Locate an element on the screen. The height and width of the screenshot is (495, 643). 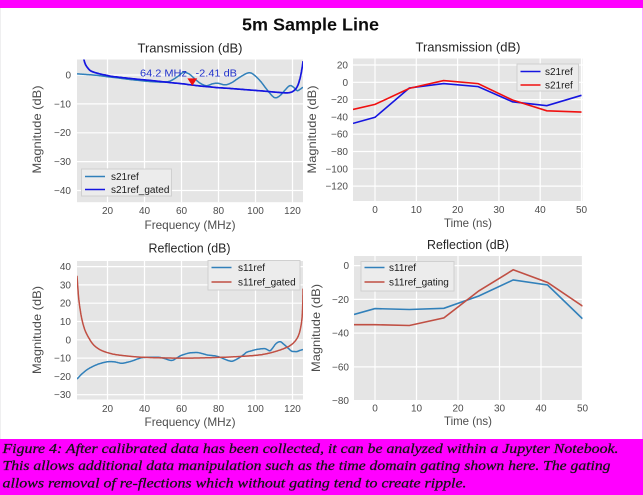
svg-text: 64.2 MHz -2.41 dB is located at coordinates (188, 74).